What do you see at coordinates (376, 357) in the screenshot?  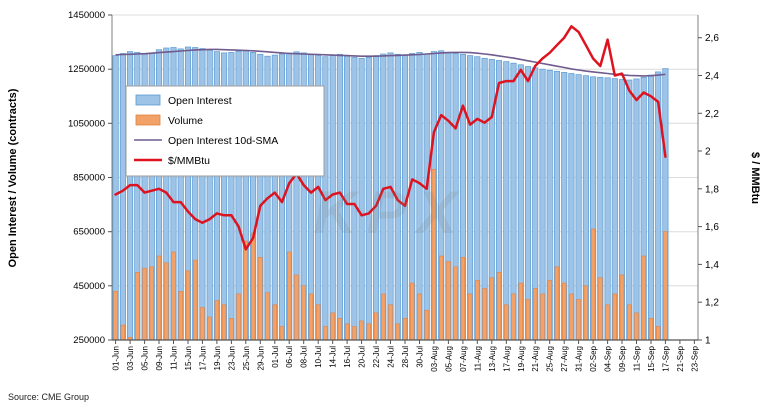 I see `x-axis-tick-label: 22-Jul` at bounding box center [376, 357].